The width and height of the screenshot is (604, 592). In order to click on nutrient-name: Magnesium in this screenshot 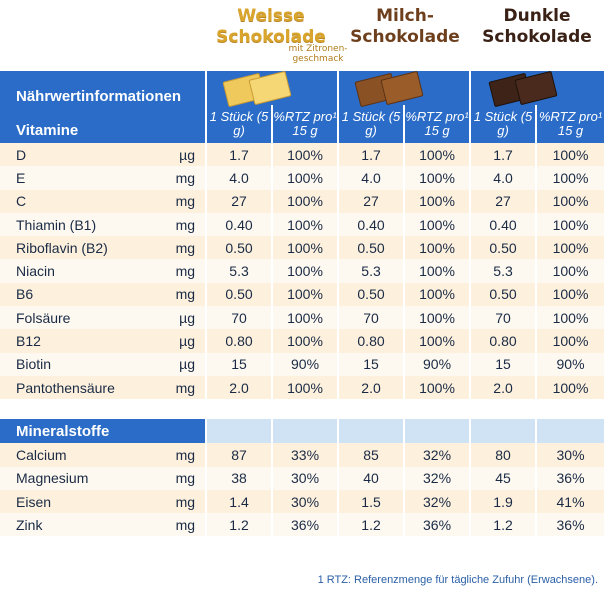, I will do `click(75, 478)`.